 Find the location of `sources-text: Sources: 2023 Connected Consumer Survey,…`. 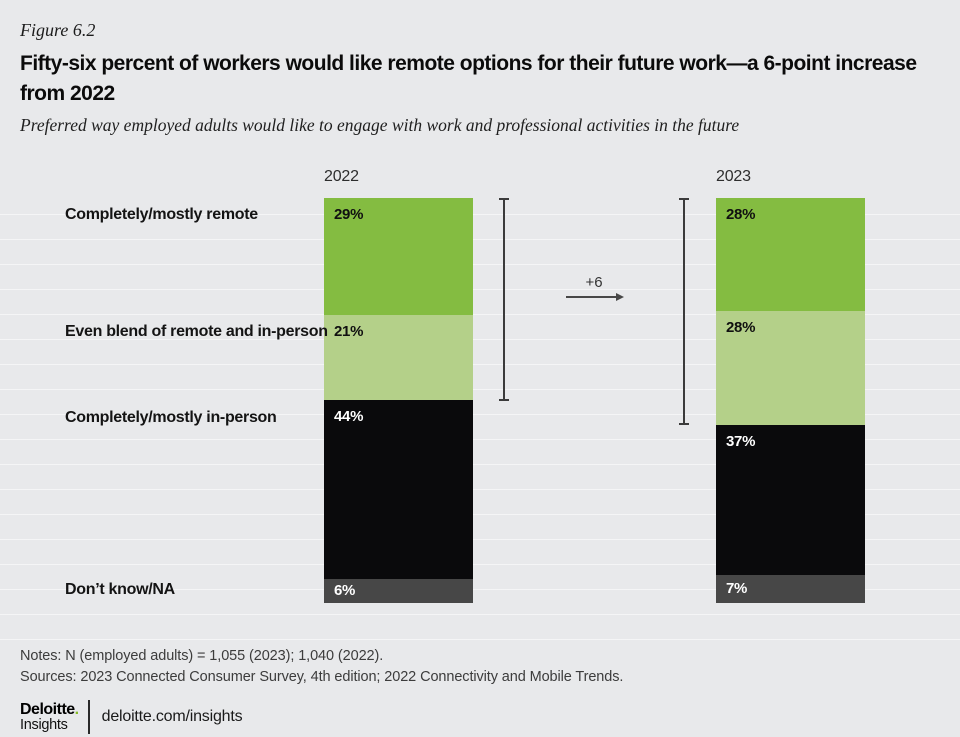

sources-text: Sources: 2023 Connected Consumer Survey,… is located at coordinates (322, 677).